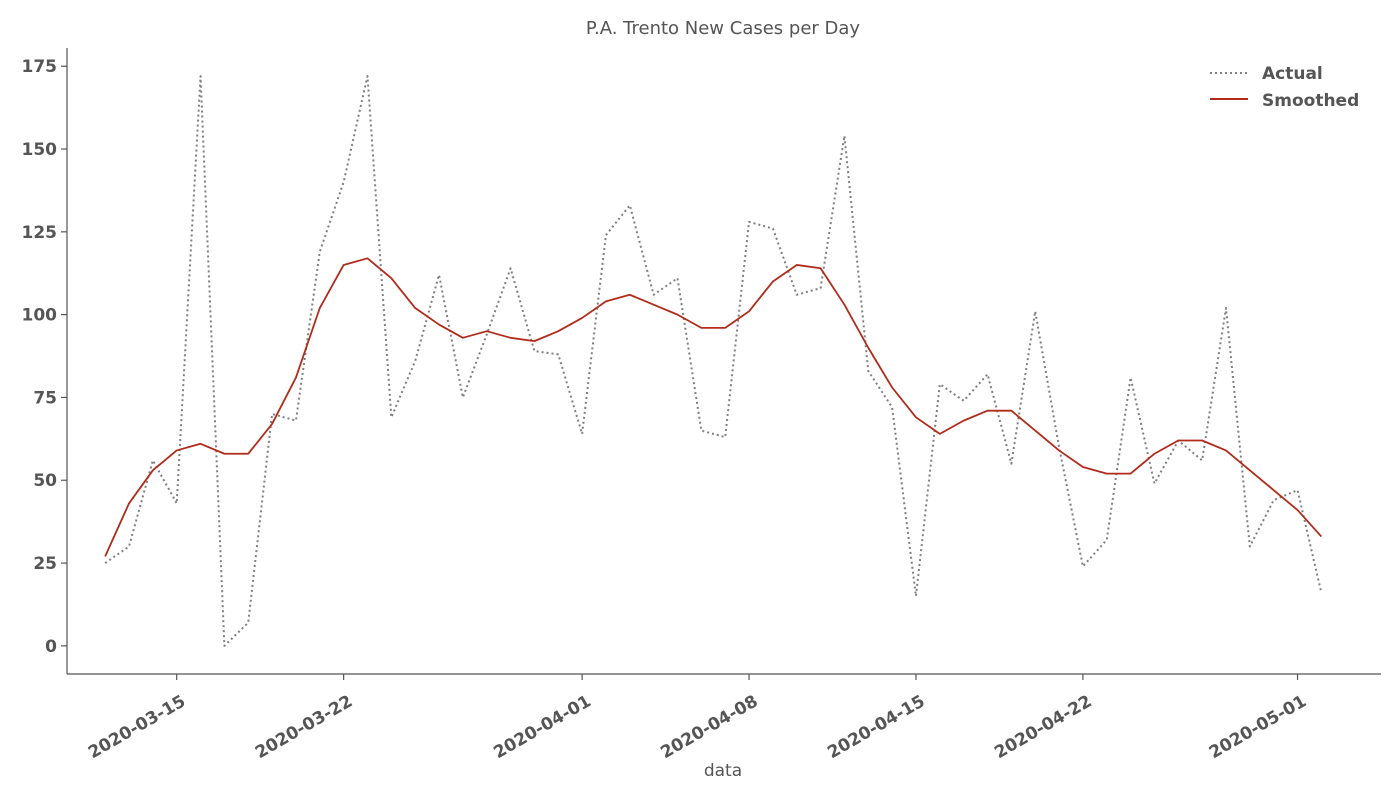  What do you see at coordinates (304, 727) in the screenshot?
I see `x-tick-label: 2020-03-22` at bounding box center [304, 727].